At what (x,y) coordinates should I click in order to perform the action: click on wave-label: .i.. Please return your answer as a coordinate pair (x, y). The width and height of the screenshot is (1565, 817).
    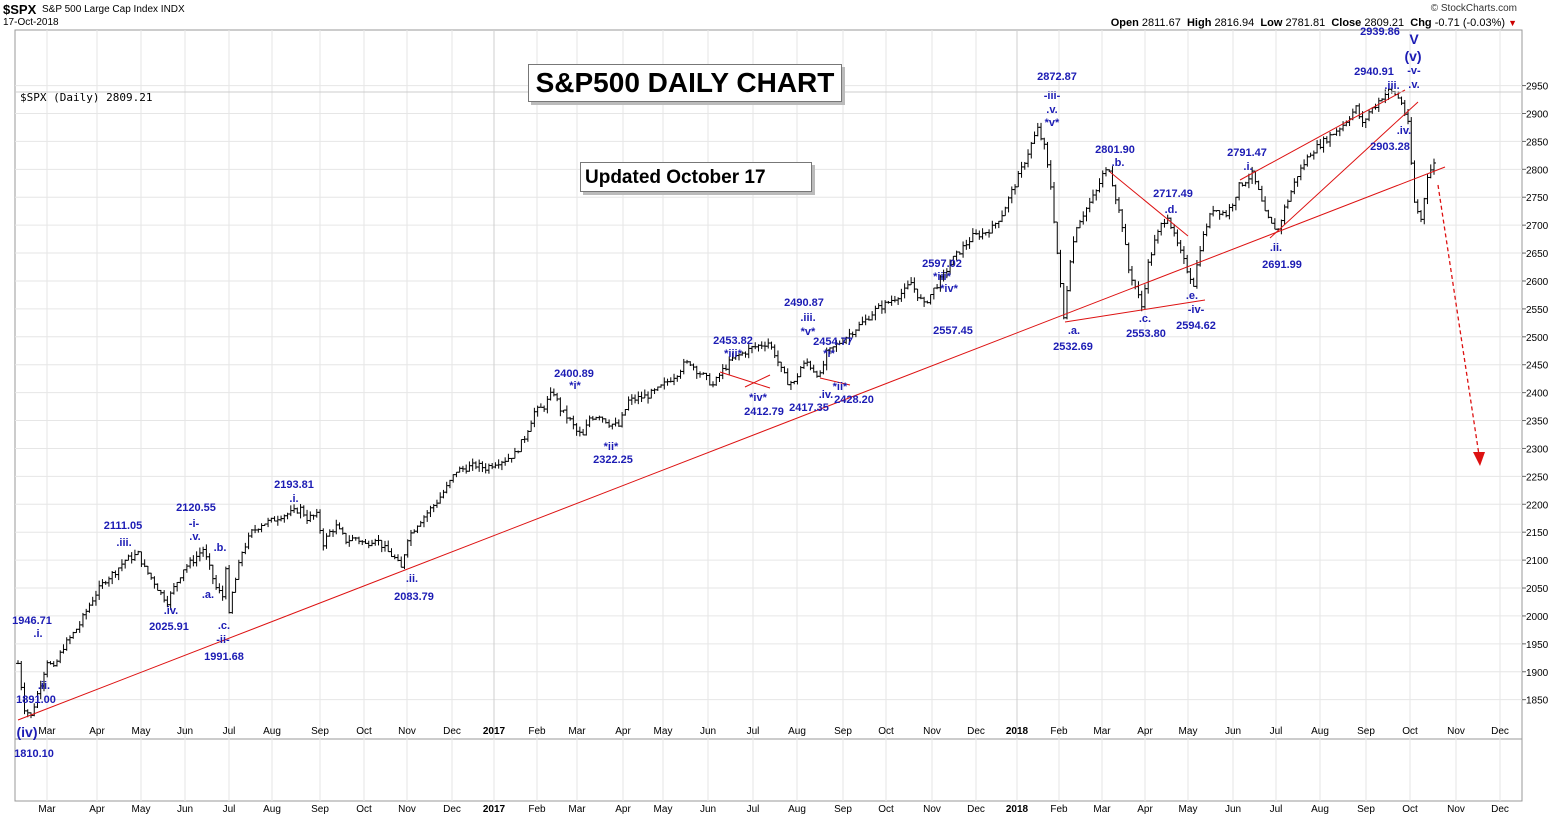
    Looking at the image, I should click on (1247, 167).